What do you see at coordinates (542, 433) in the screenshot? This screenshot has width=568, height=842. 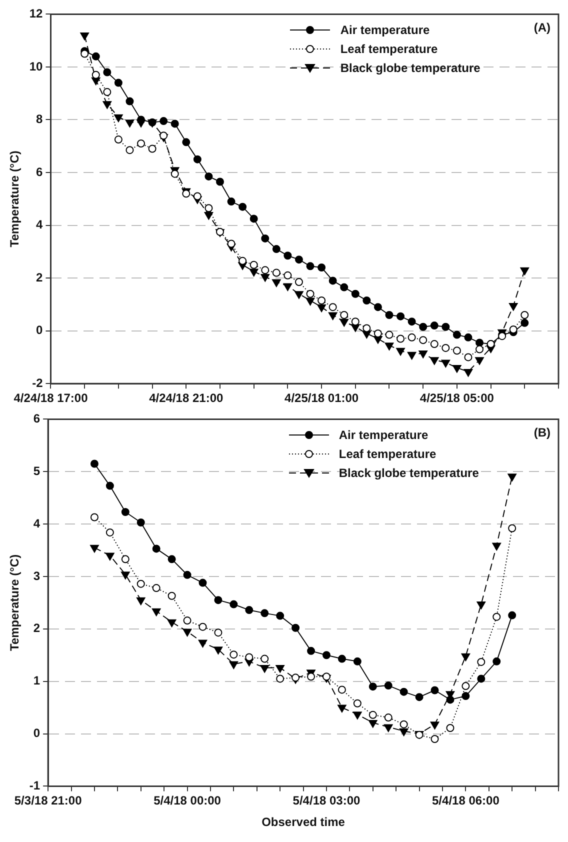 I see `annotation: (B)` at bounding box center [542, 433].